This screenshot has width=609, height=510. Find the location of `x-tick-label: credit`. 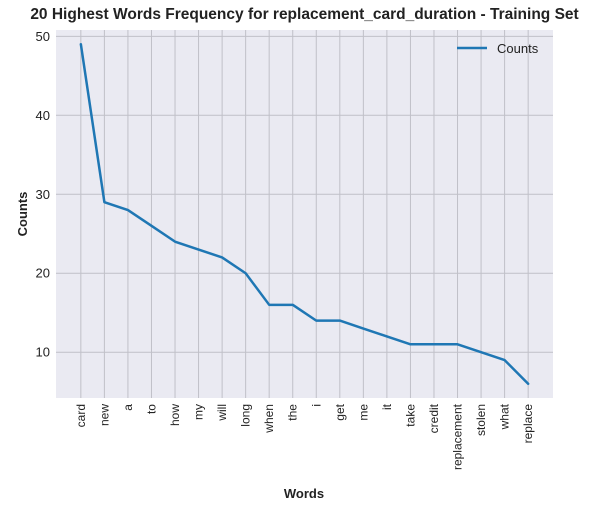

x-tick-label: credit is located at coordinates (434, 418).